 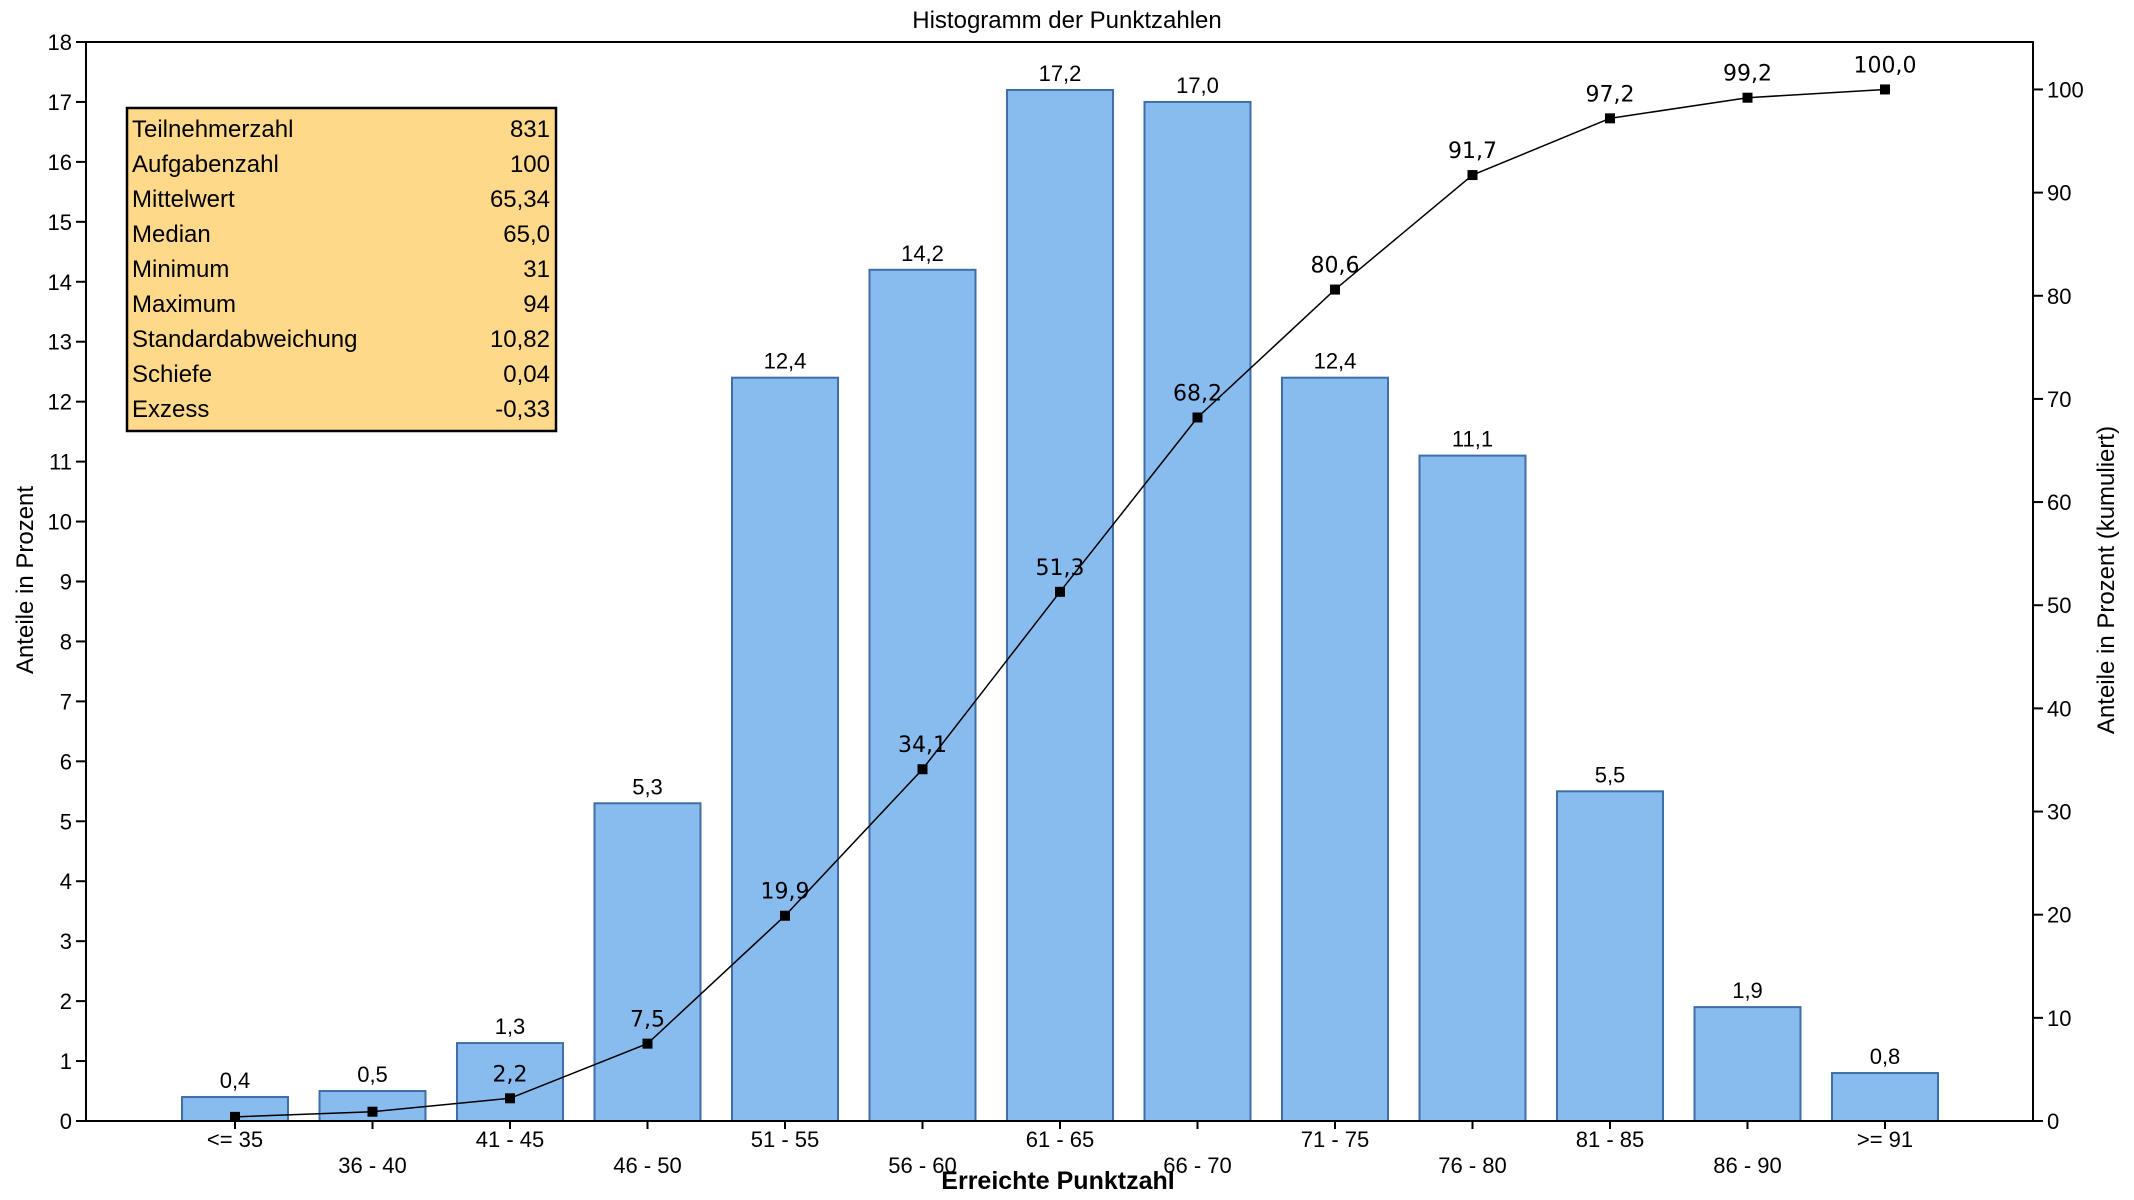 What do you see at coordinates (1747, 990) in the screenshot?
I see `bar-value-label: 1,9` at bounding box center [1747, 990].